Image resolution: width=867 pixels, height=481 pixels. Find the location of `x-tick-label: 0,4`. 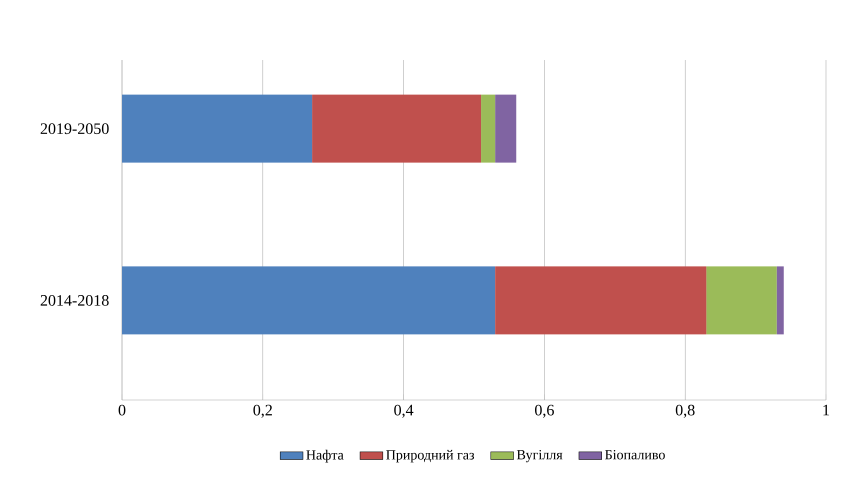

x-tick-label: 0,4 is located at coordinates (404, 411).